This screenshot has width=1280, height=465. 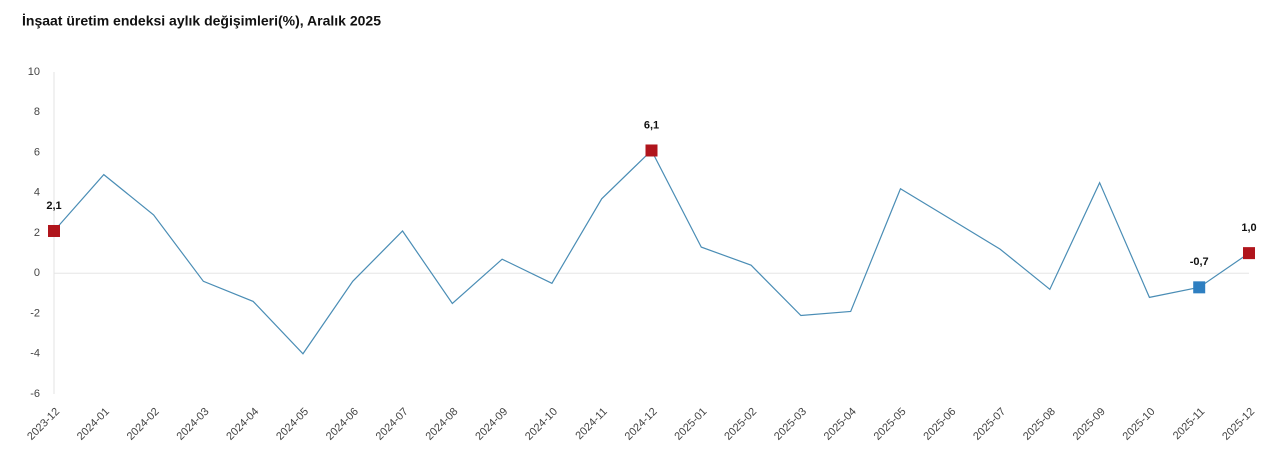 I want to click on value-label: -0,7, so click(x=1199, y=262).